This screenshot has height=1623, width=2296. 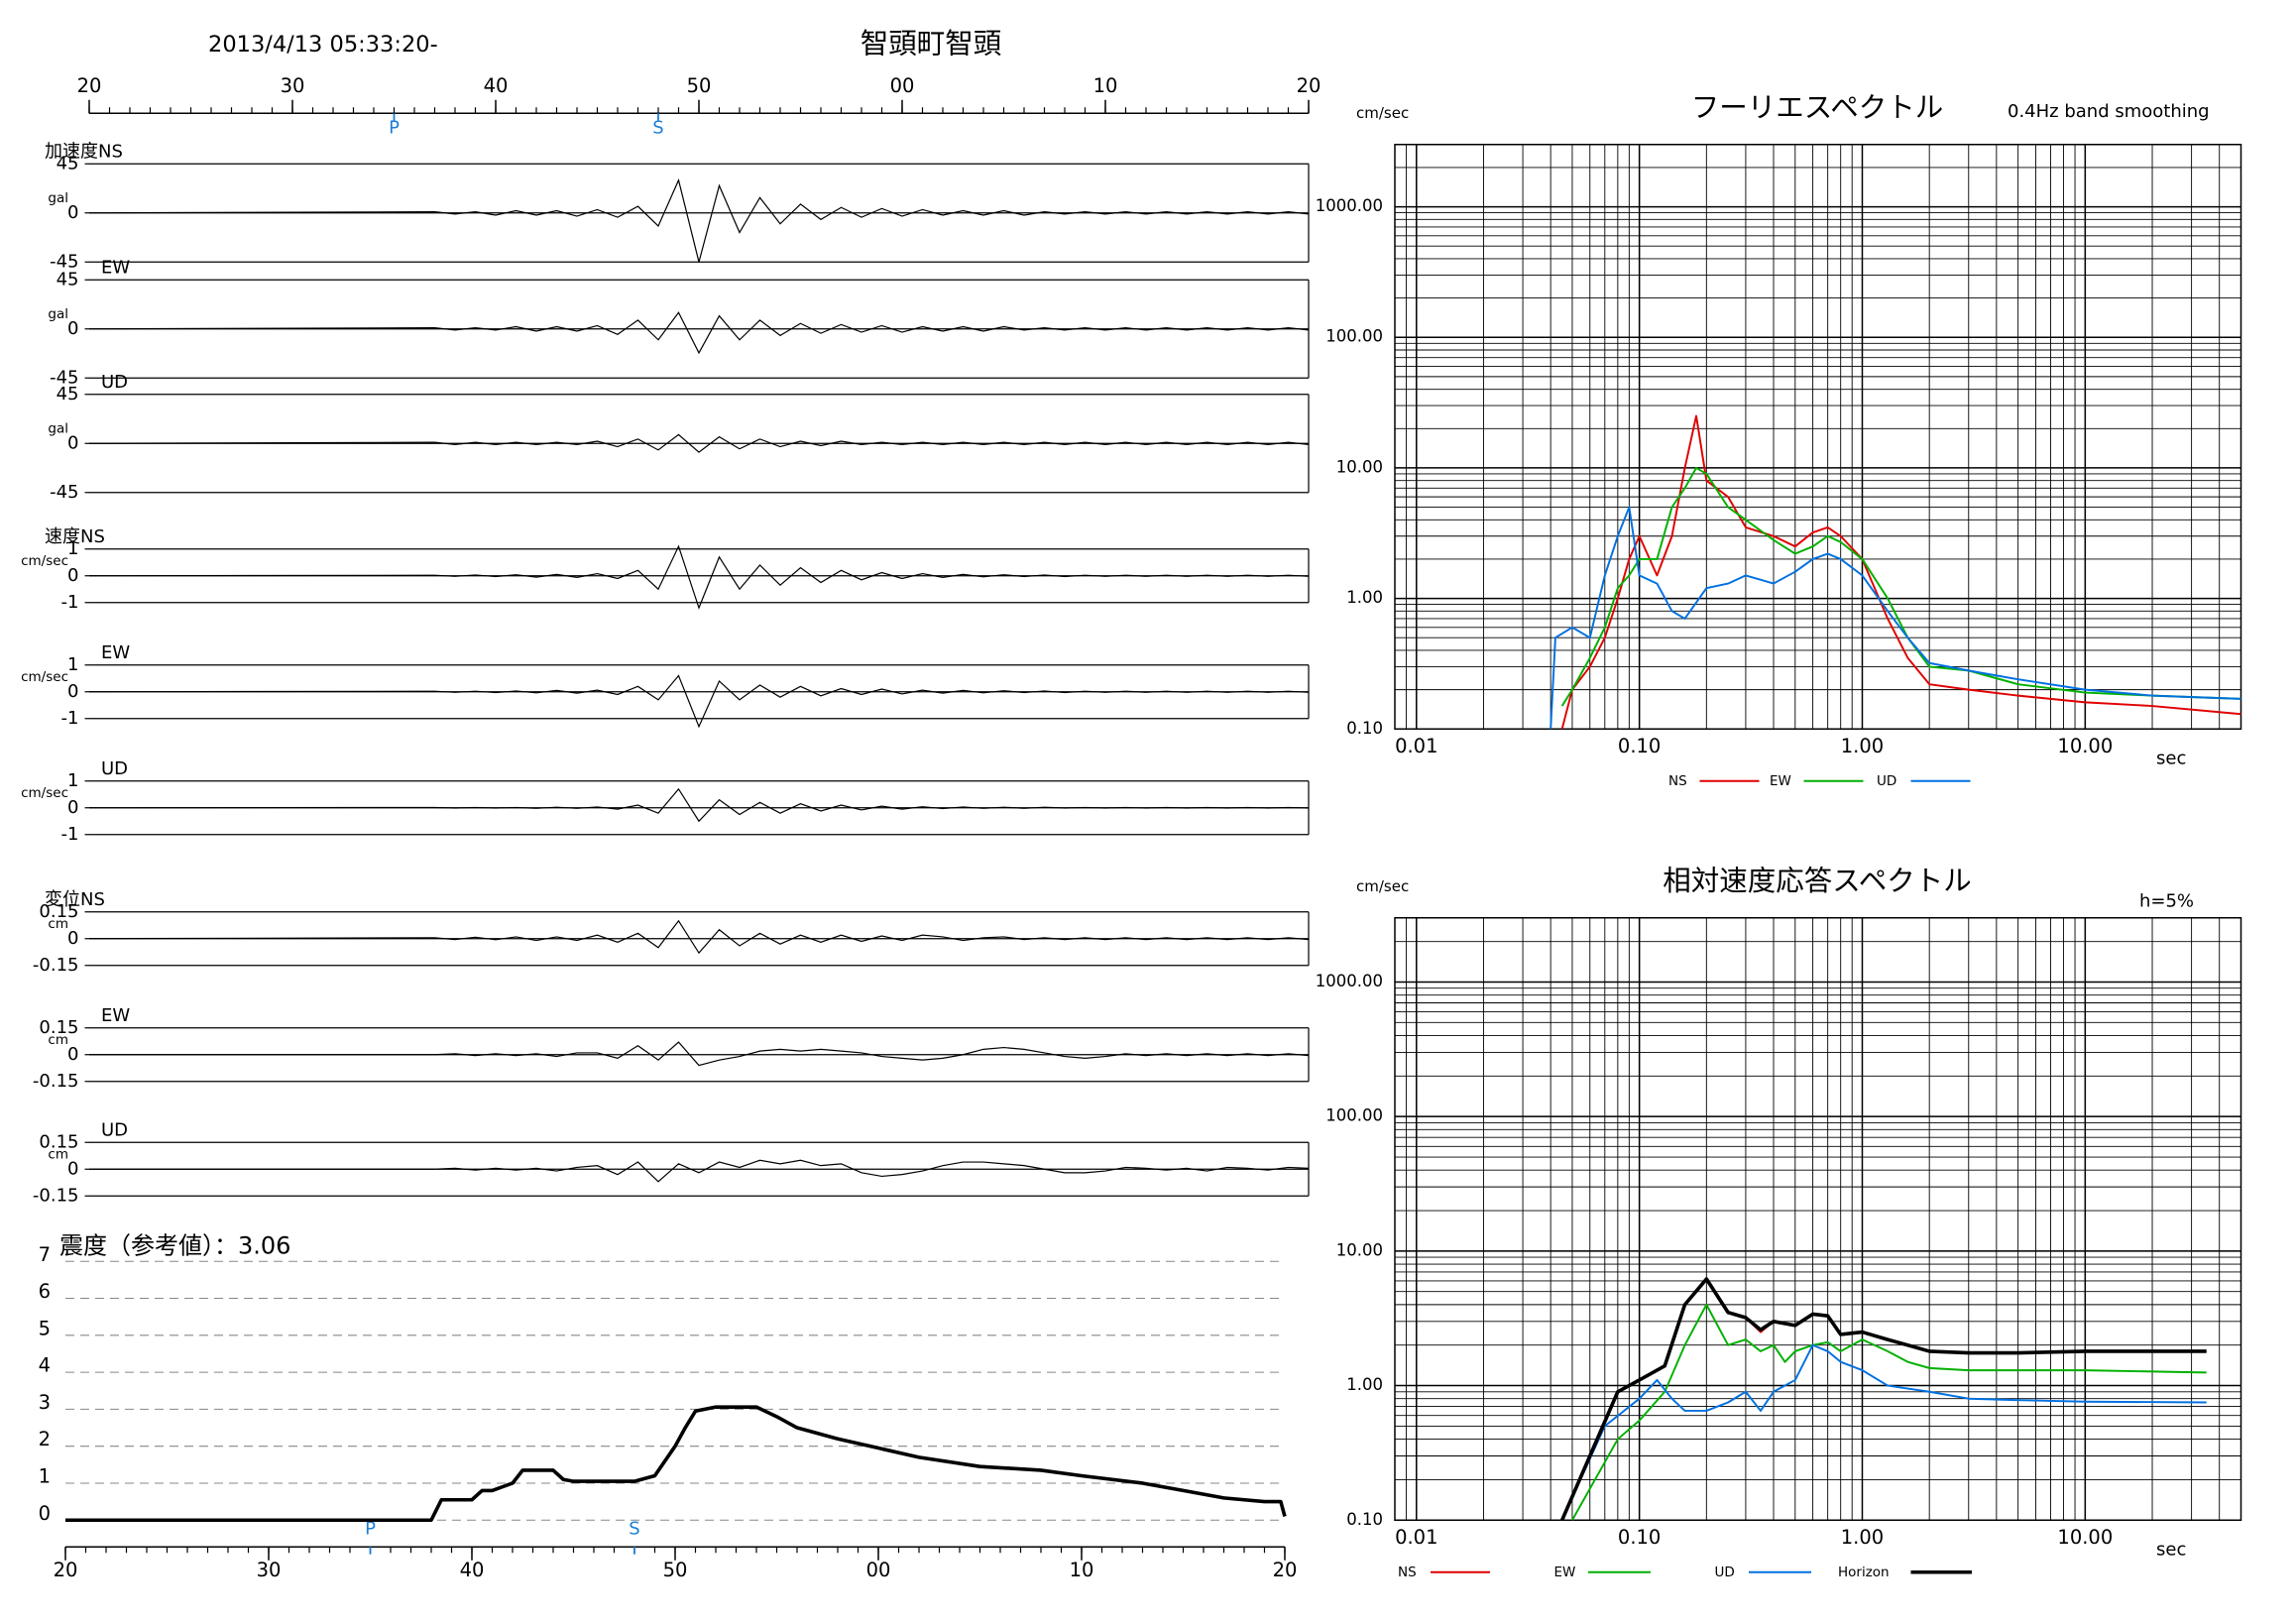 I want to click on panel-label: 速度NS, so click(x=75, y=536).